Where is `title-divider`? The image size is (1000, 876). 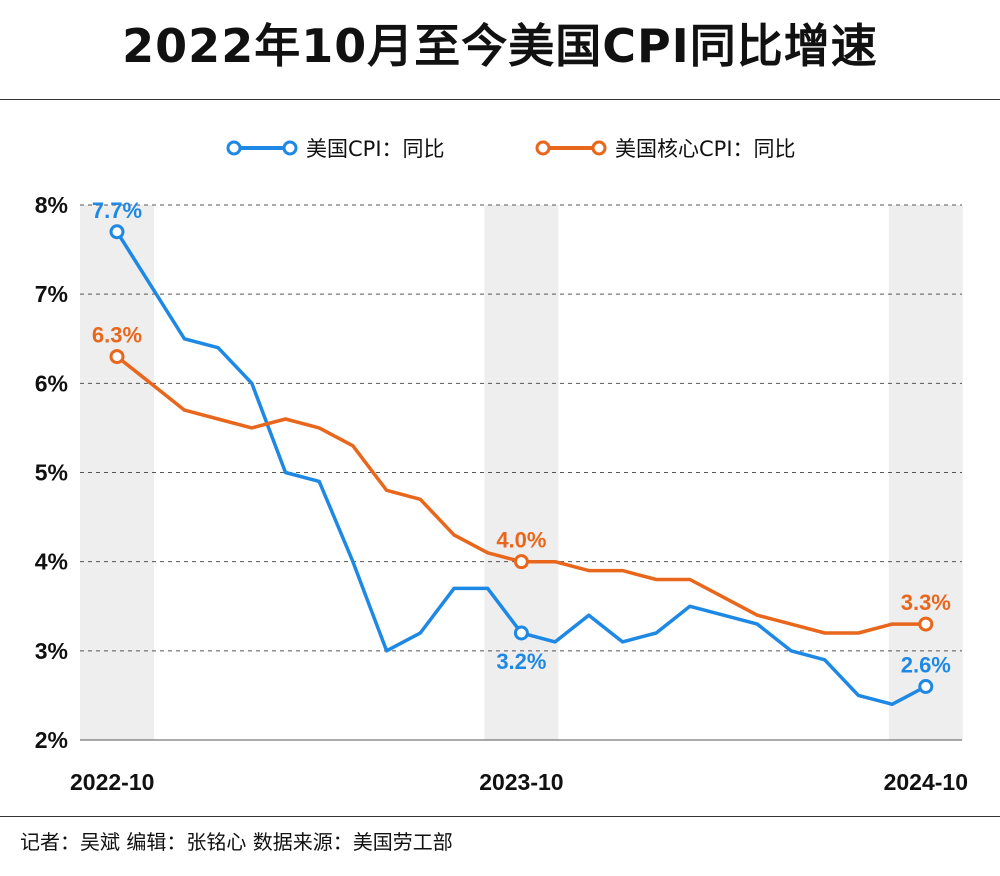
title-divider is located at coordinates (500, 99).